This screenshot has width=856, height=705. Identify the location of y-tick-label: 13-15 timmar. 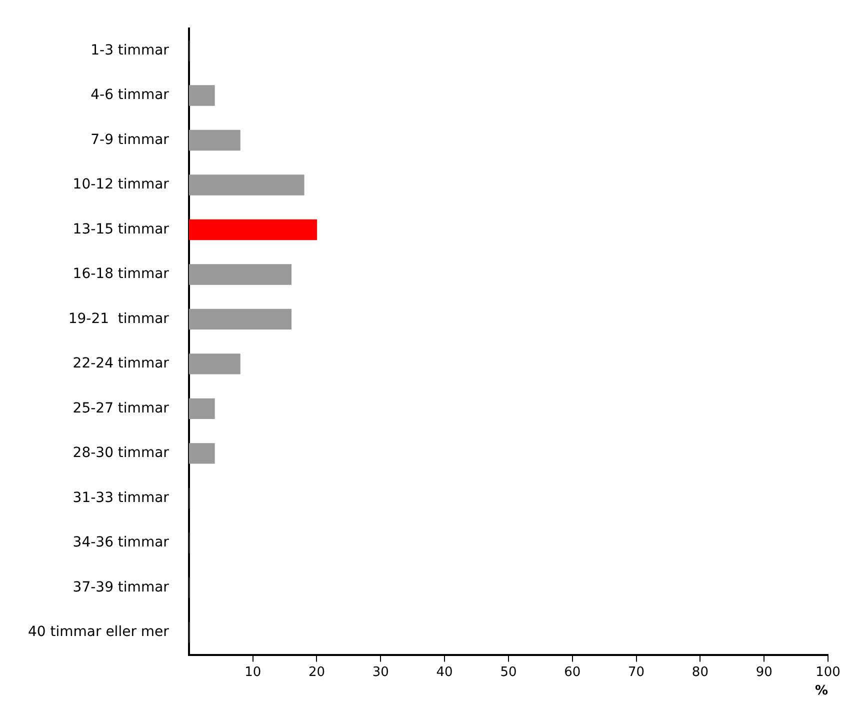
(121, 229).